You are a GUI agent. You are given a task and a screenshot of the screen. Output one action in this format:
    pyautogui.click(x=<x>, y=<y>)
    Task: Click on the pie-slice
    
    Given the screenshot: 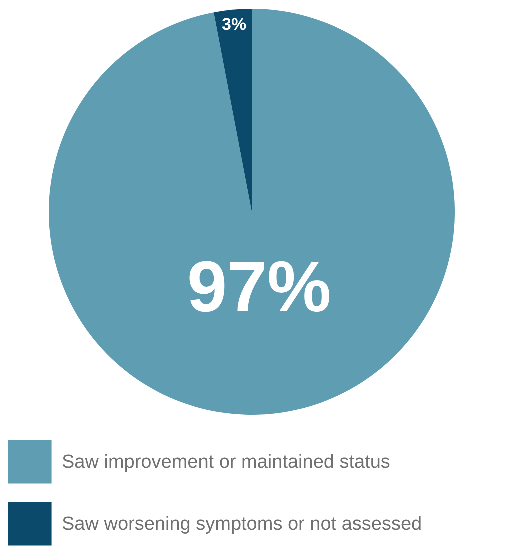 What is the action you would take?
    pyautogui.click(x=233, y=110)
    